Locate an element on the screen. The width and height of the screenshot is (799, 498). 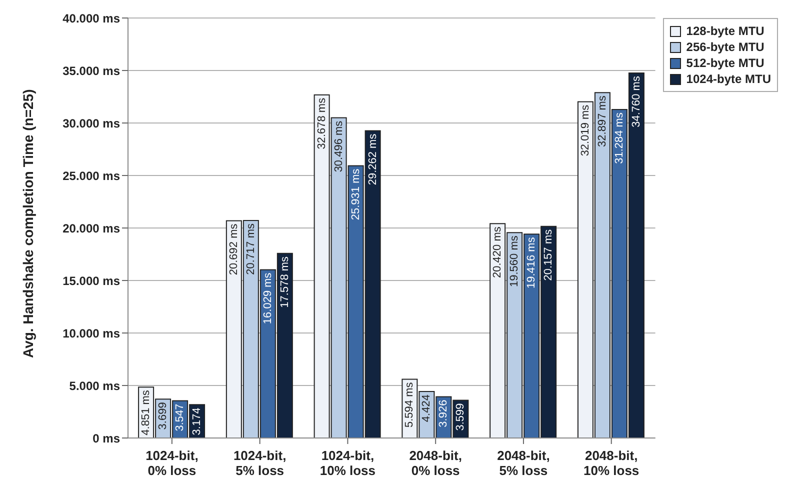
data-label: 25.931 ms is located at coordinates (356, 194).